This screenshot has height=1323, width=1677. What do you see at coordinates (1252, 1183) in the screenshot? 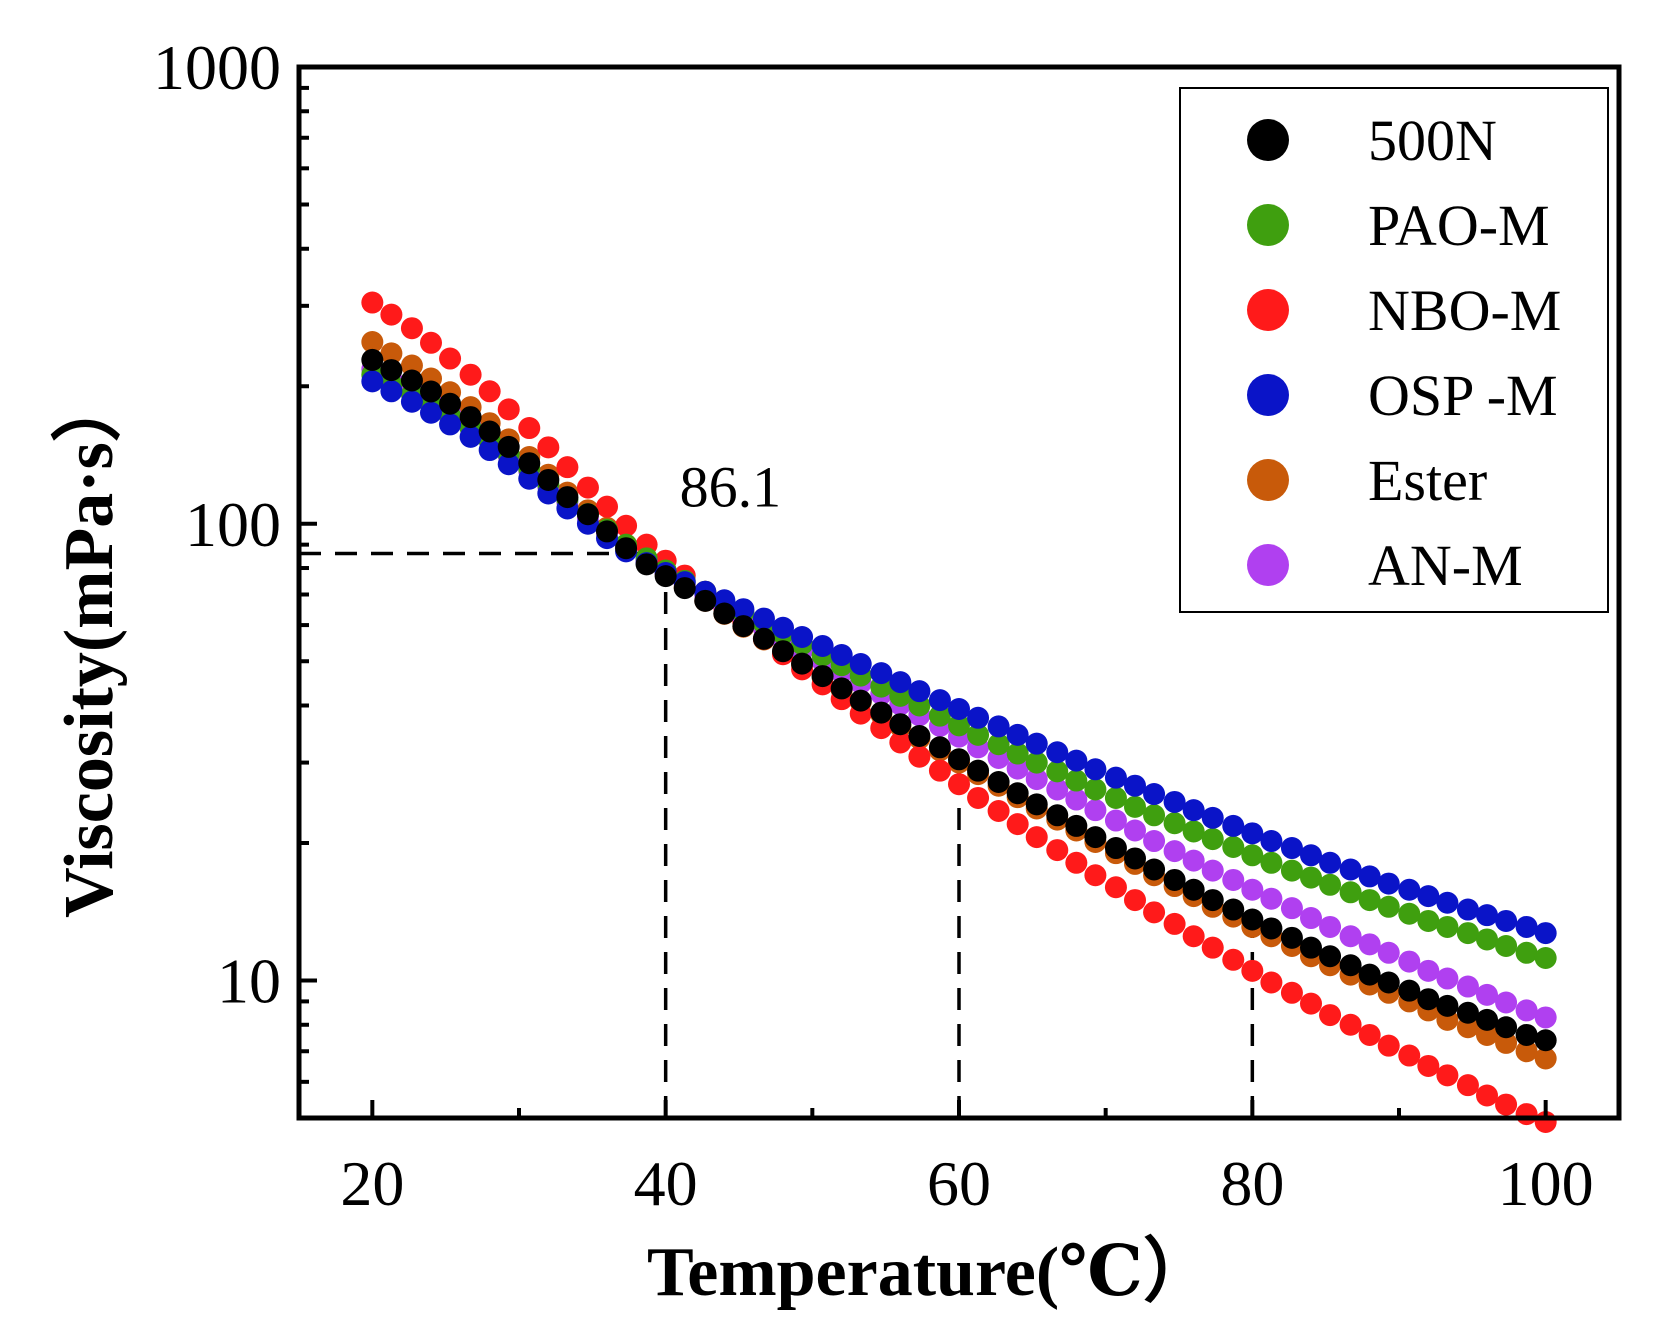
I see `x-tick-label: 80` at bounding box center [1252, 1183].